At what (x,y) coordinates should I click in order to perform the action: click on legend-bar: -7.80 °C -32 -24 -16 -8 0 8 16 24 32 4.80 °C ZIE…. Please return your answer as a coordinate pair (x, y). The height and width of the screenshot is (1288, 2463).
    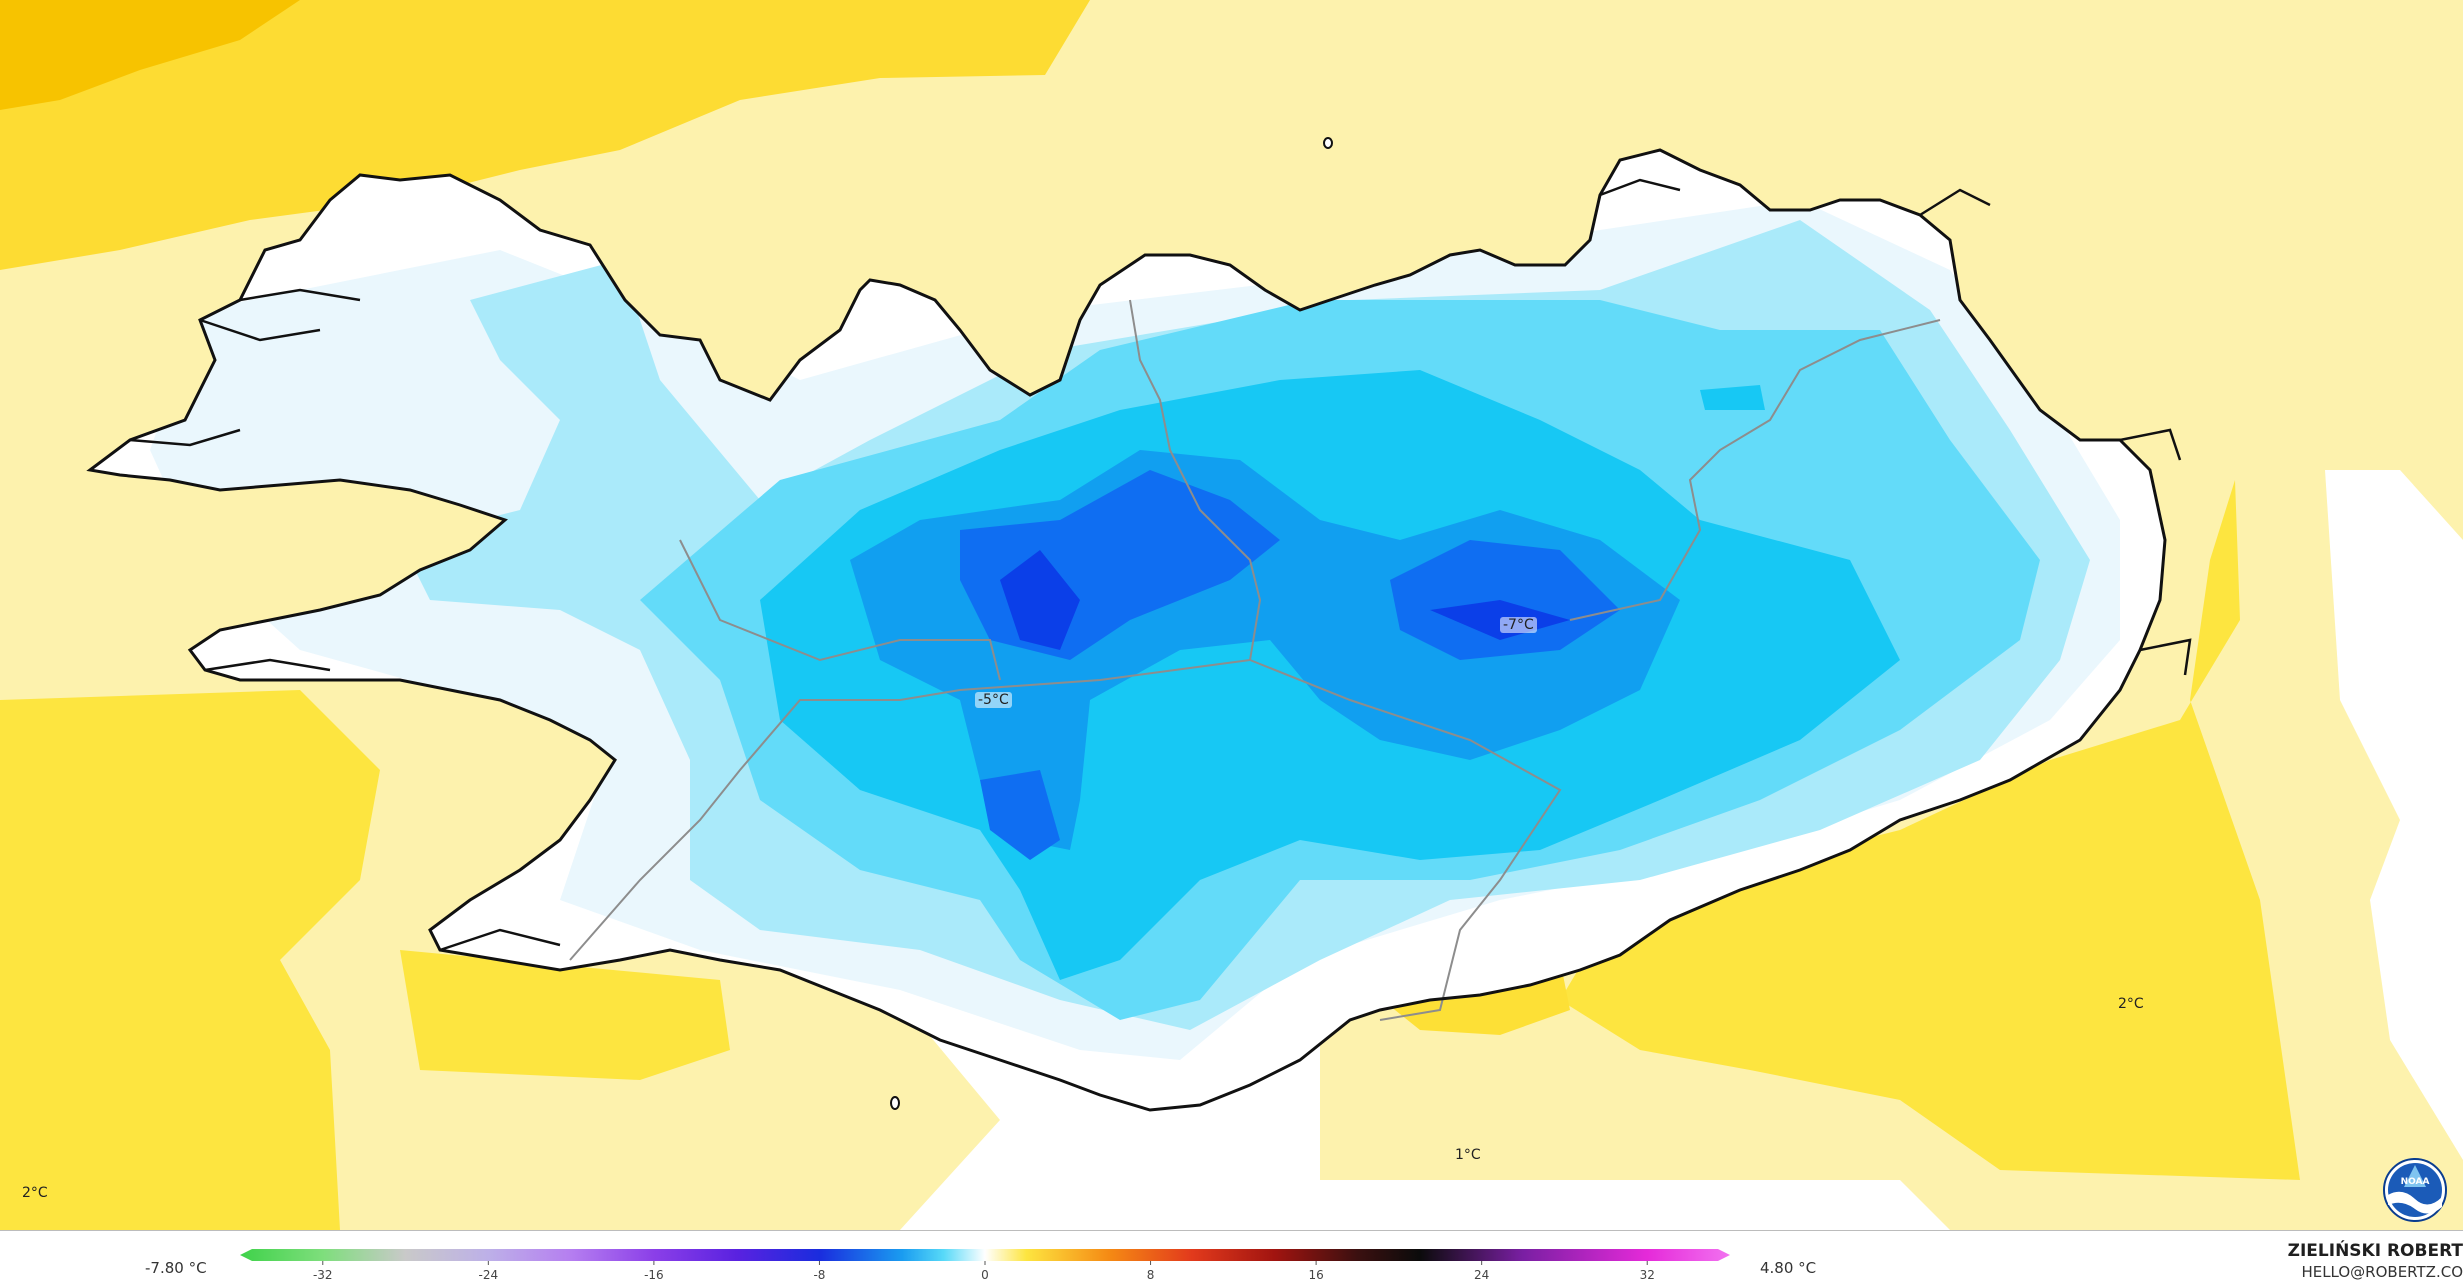
    Looking at the image, I should click on (1231, 1259).